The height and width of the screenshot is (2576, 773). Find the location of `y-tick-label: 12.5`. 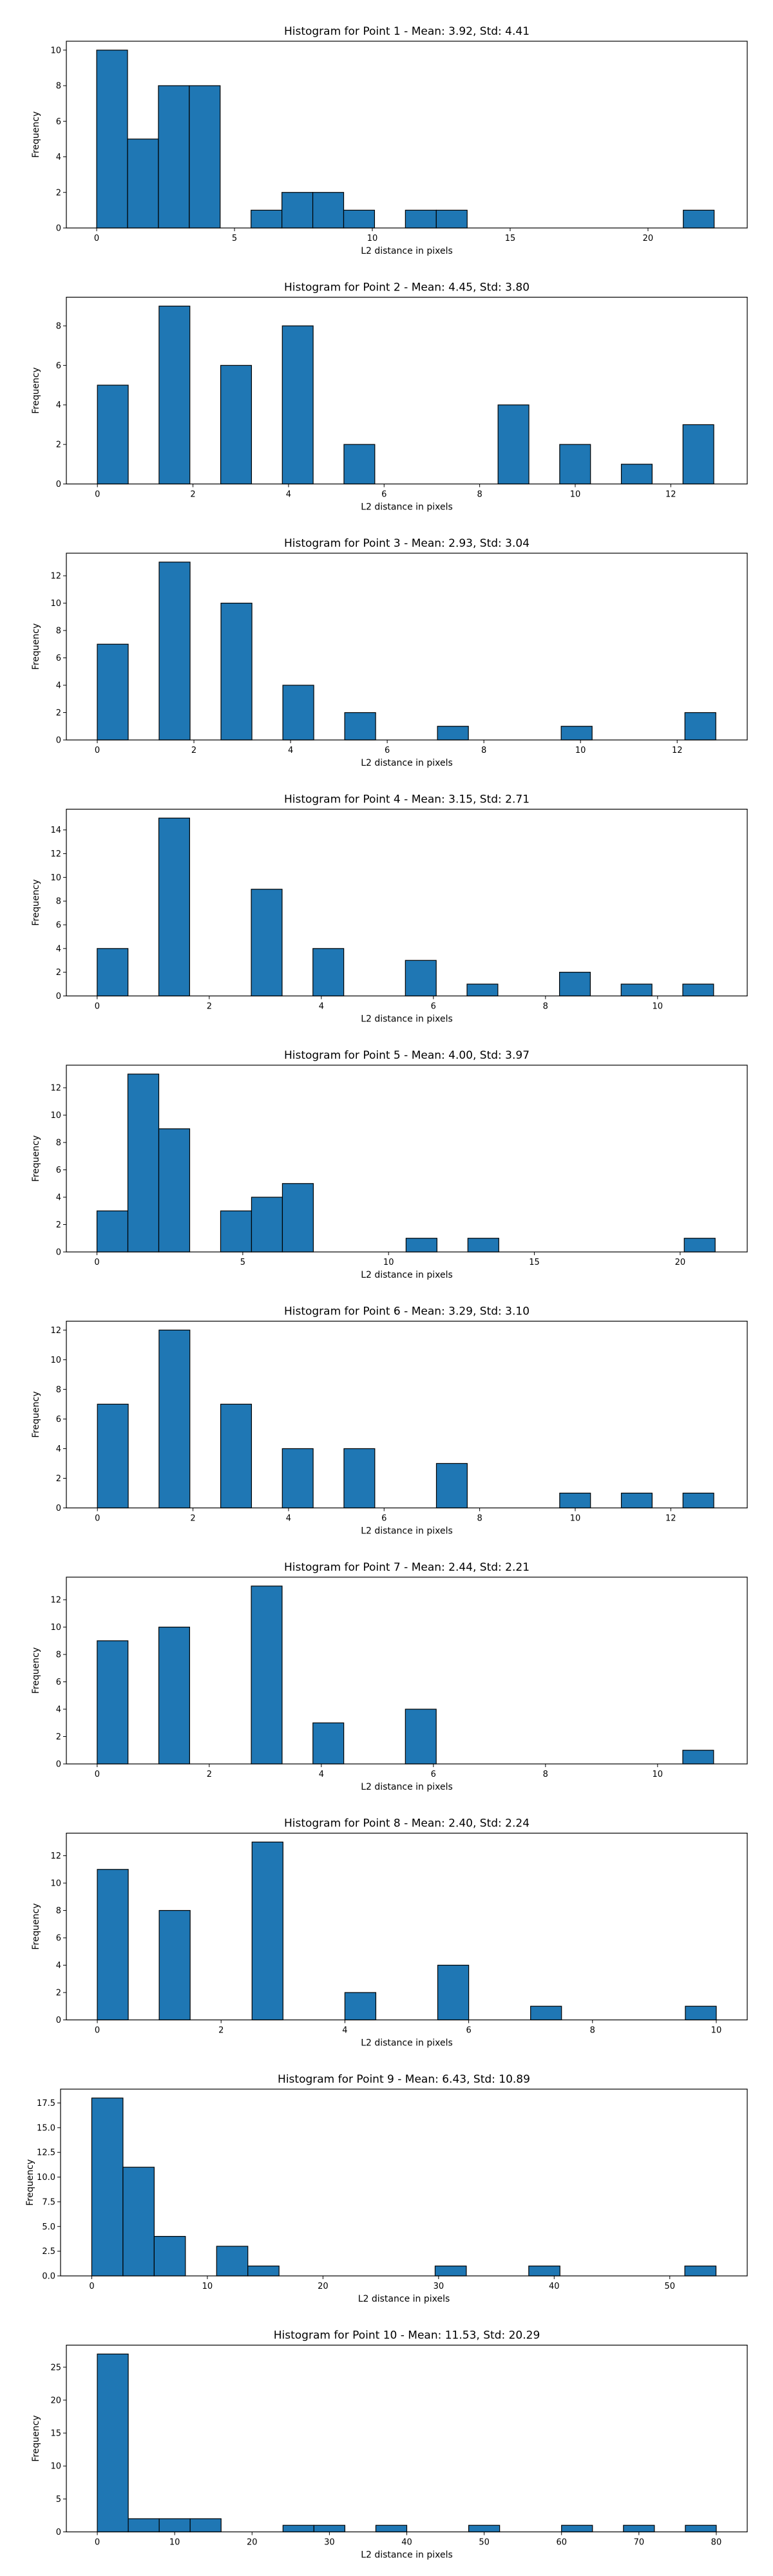

y-tick-label: 12.5 is located at coordinates (46, 2153).